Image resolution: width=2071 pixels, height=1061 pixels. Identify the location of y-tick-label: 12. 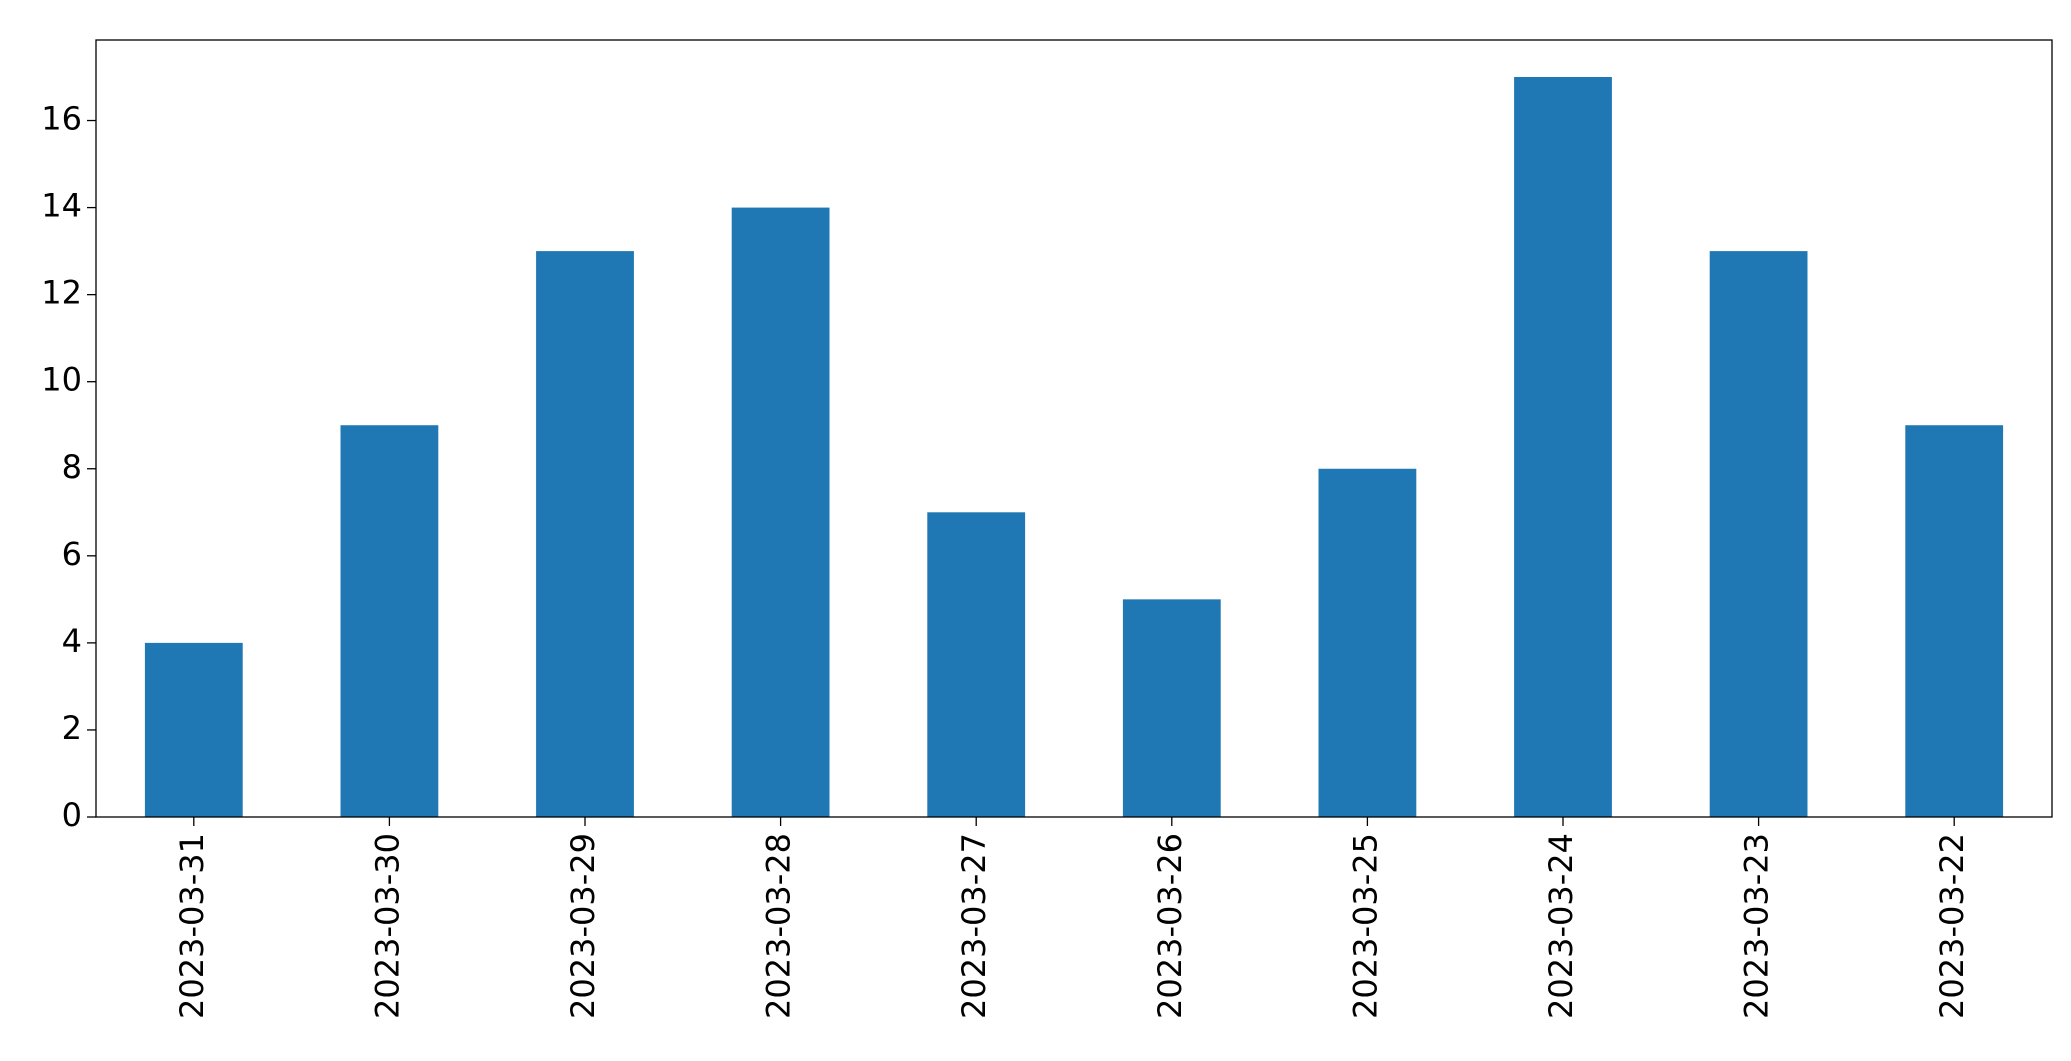
(61, 293).